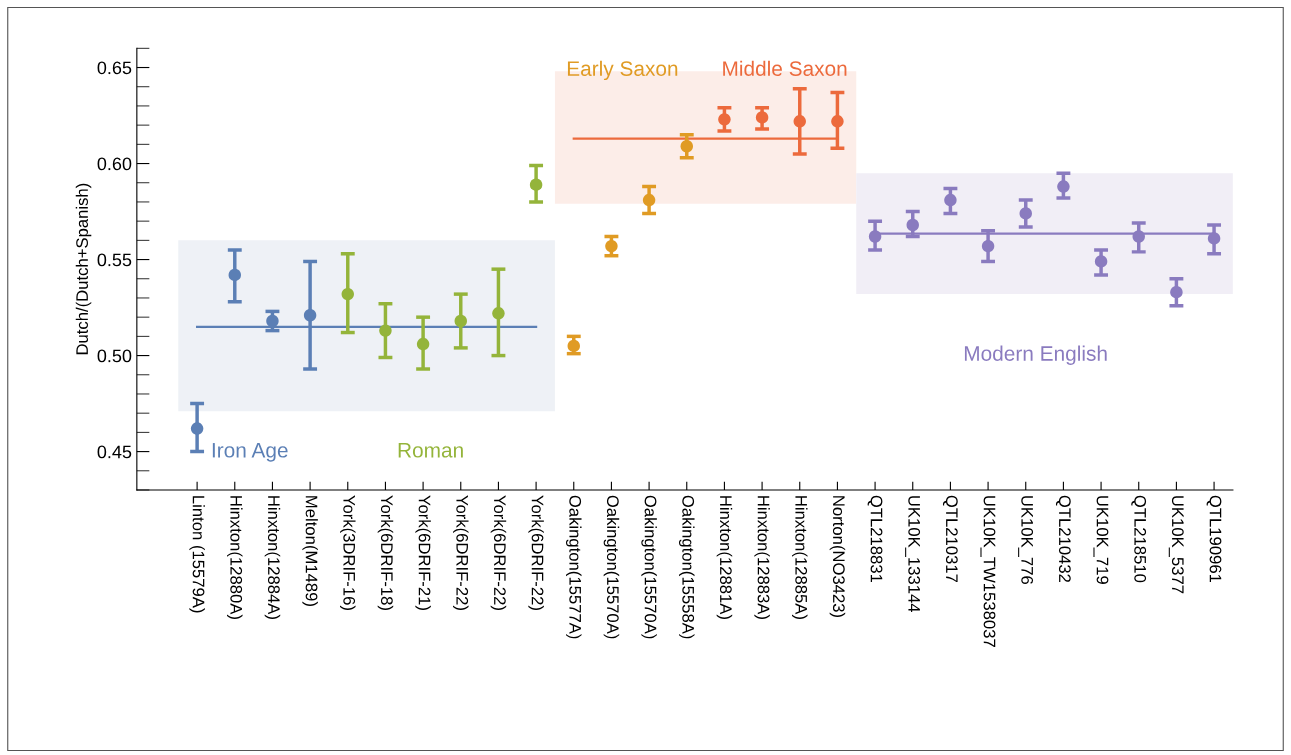  What do you see at coordinates (785, 68) in the screenshot?
I see `annotation: Middle Saxon` at bounding box center [785, 68].